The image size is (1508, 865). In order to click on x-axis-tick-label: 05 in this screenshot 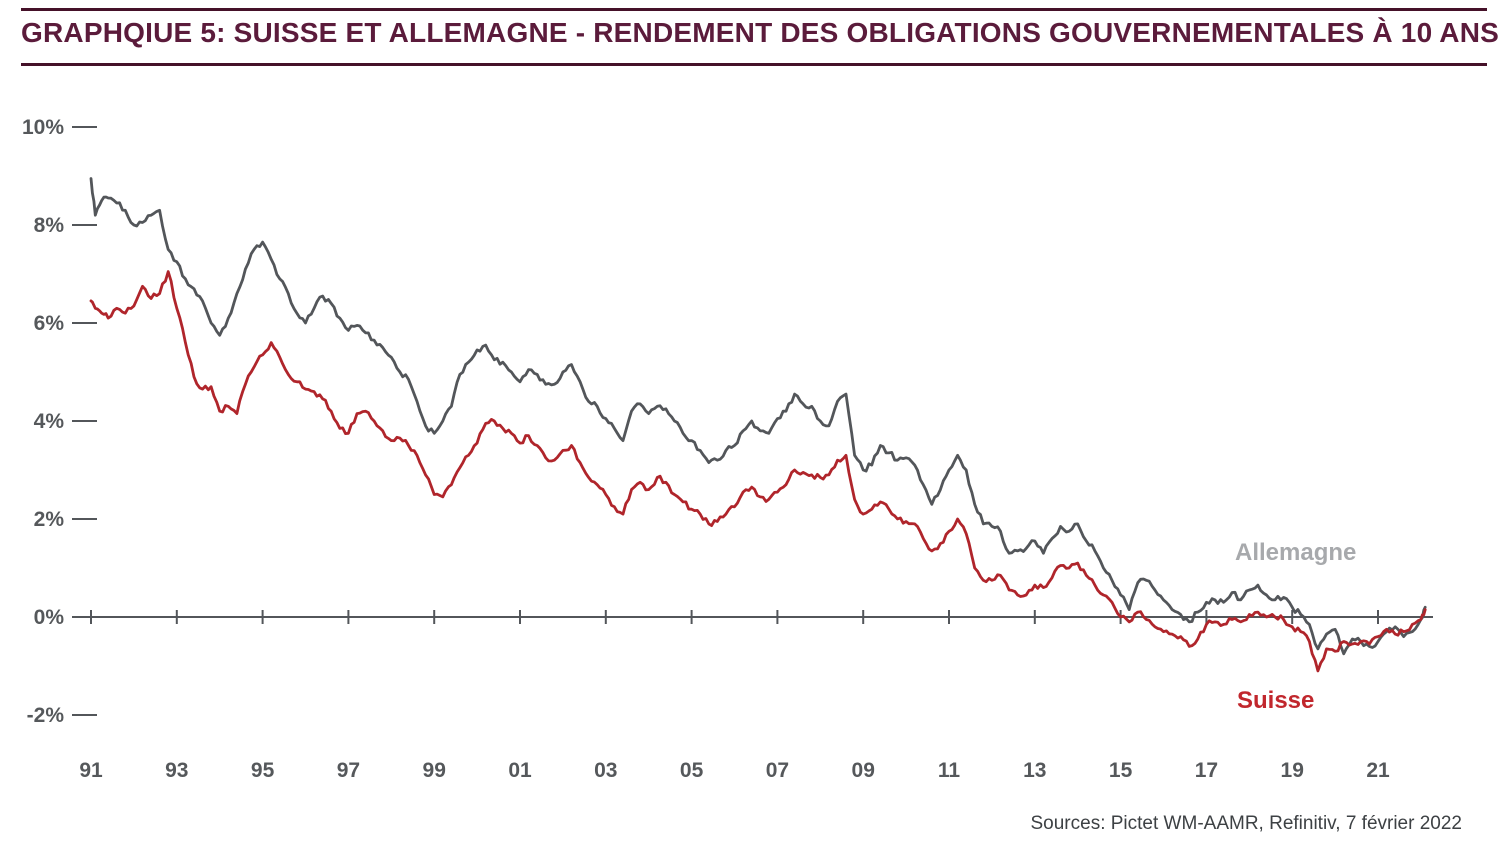, I will do `click(692, 770)`.